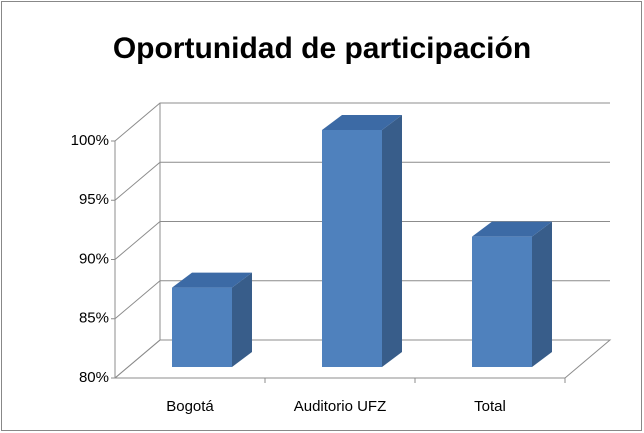 This screenshot has height=433, width=644. What do you see at coordinates (94, 258) in the screenshot?
I see `y-tick-label: 90%` at bounding box center [94, 258].